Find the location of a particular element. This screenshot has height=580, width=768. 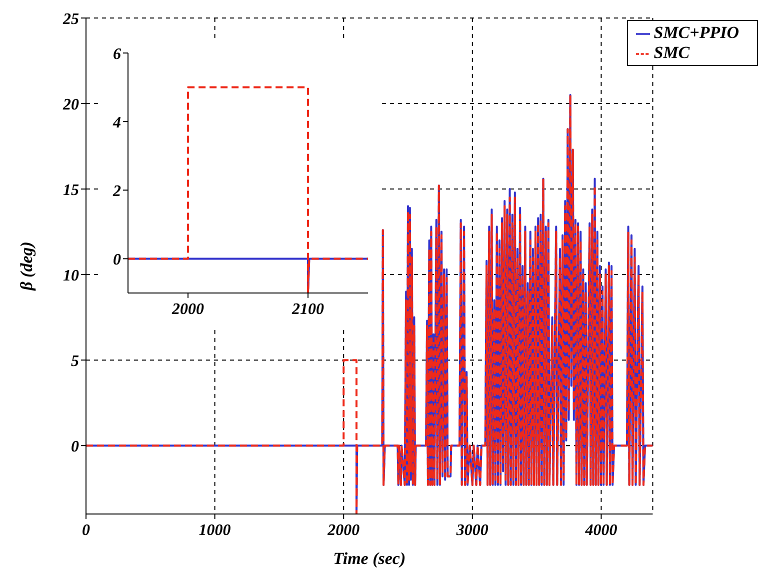

y-tick-label: 15 is located at coordinates (71, 191).